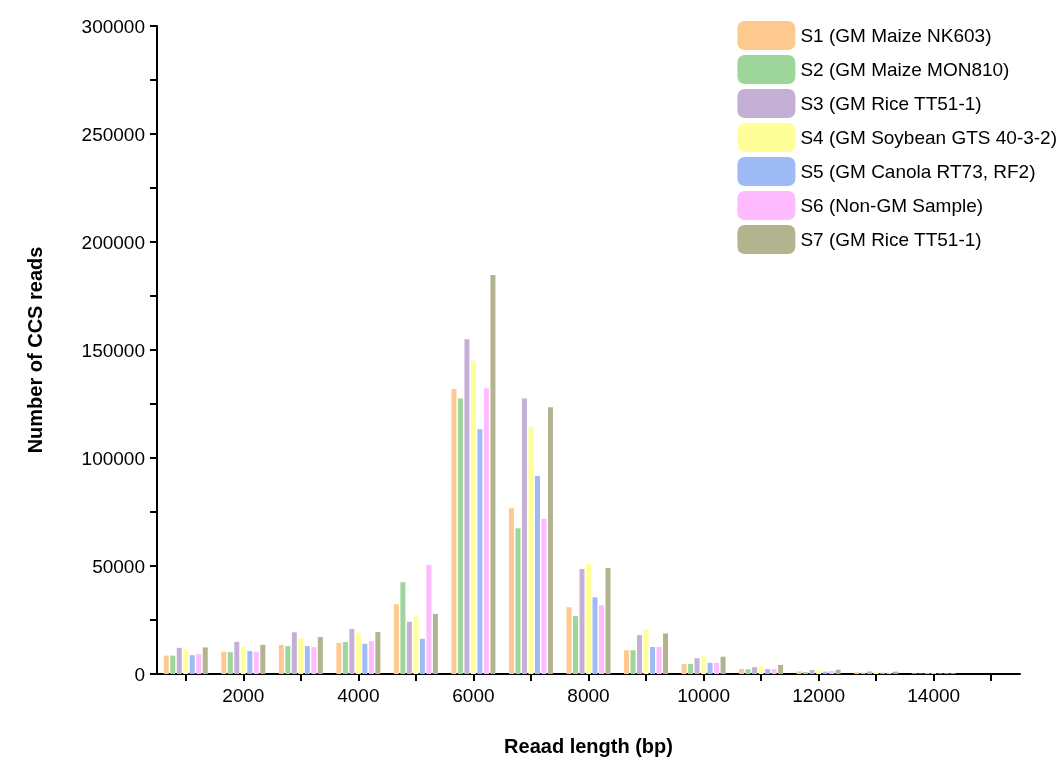 The image size is (1064, 776). I want to click on x-tick-label: 12000, so click(819, 695).